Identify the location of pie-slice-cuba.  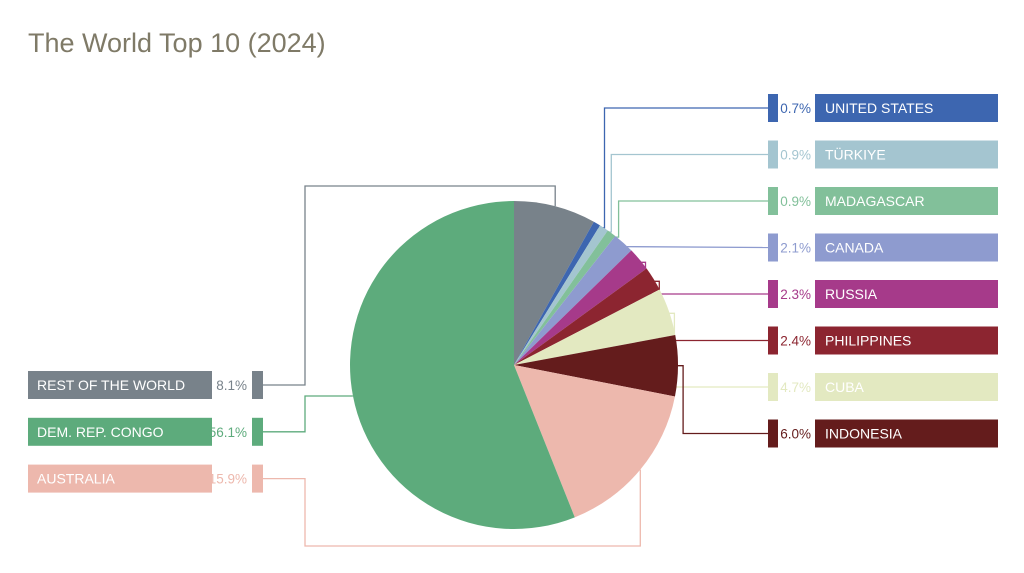
(595, 327).